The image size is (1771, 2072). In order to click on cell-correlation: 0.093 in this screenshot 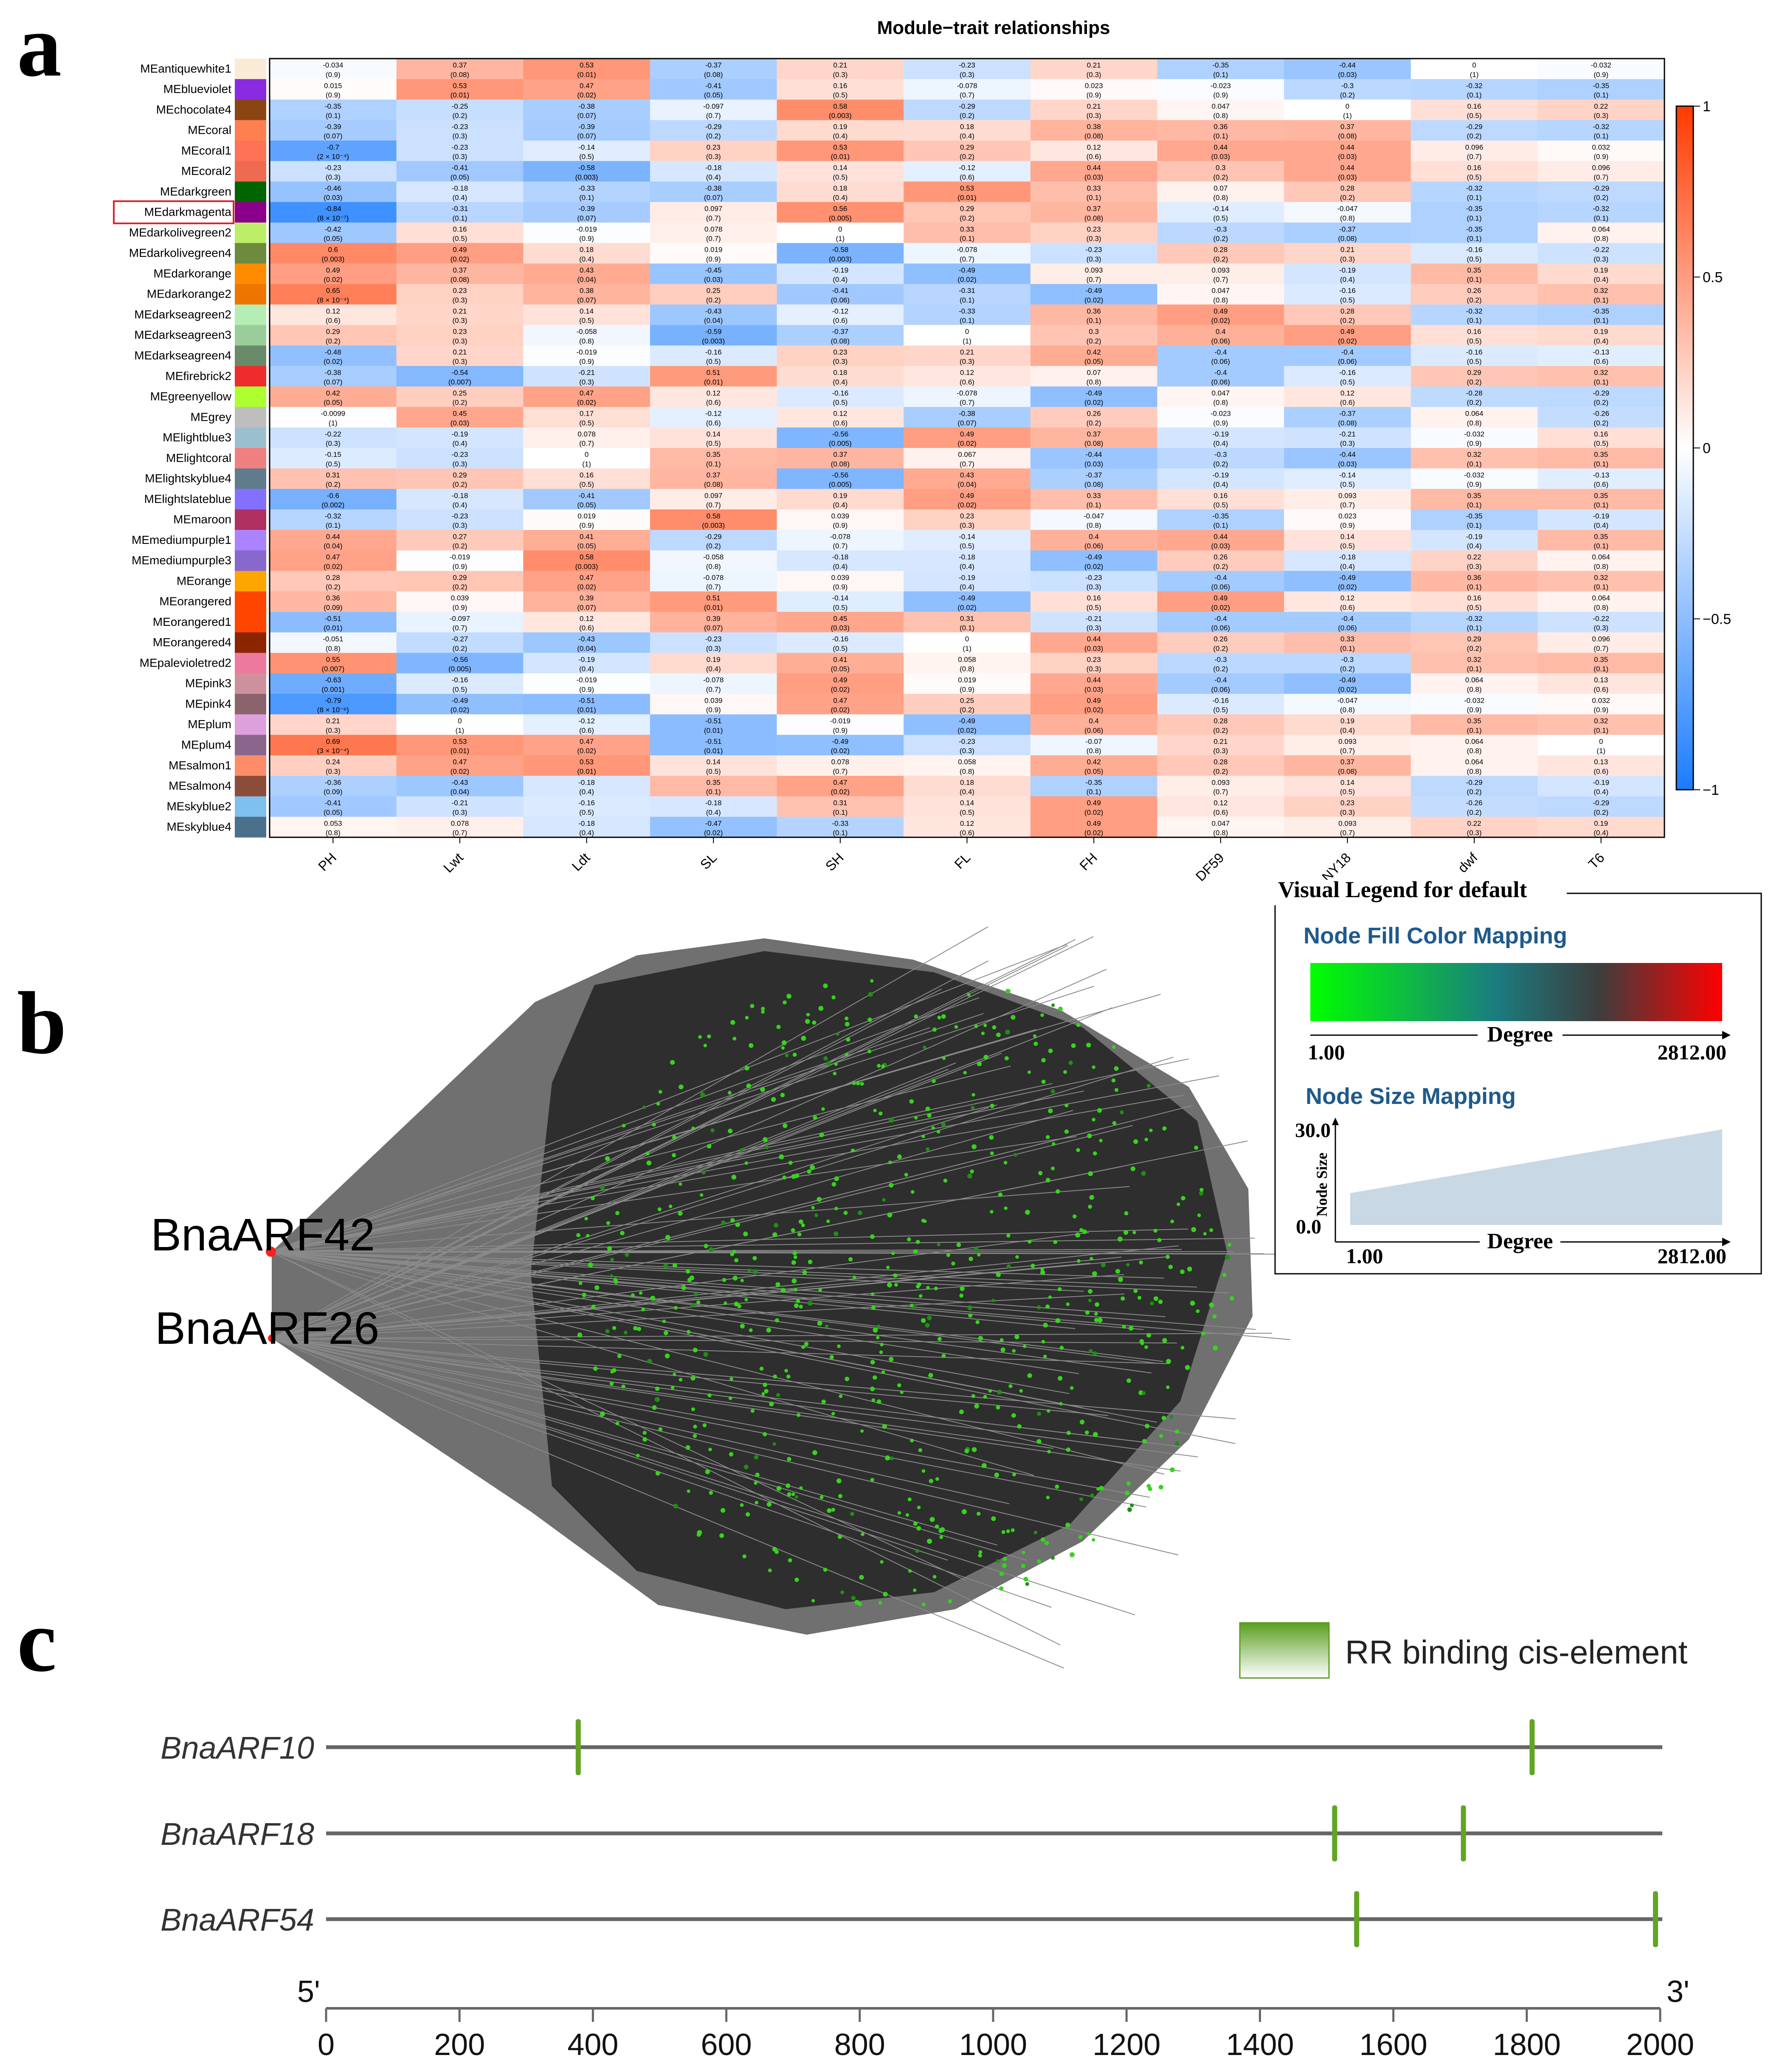, I will do `click(1220, 270)`.